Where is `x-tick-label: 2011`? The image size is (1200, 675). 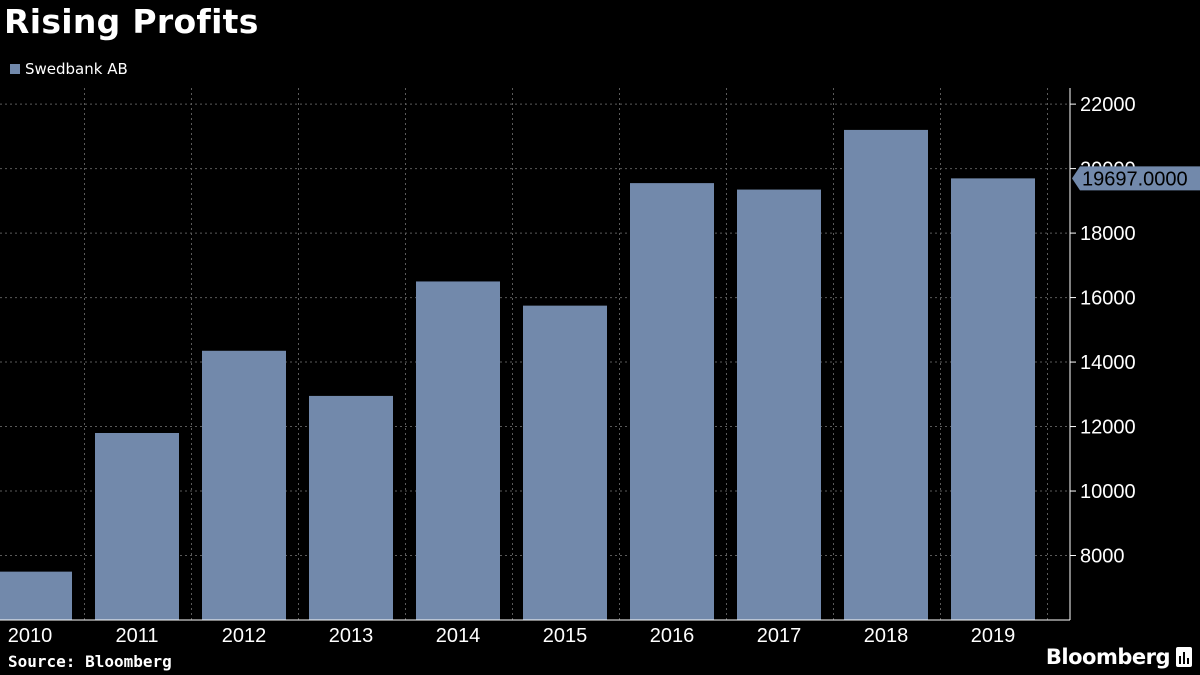 x-tick-label: 2011 is located at coordinates (136, 636).